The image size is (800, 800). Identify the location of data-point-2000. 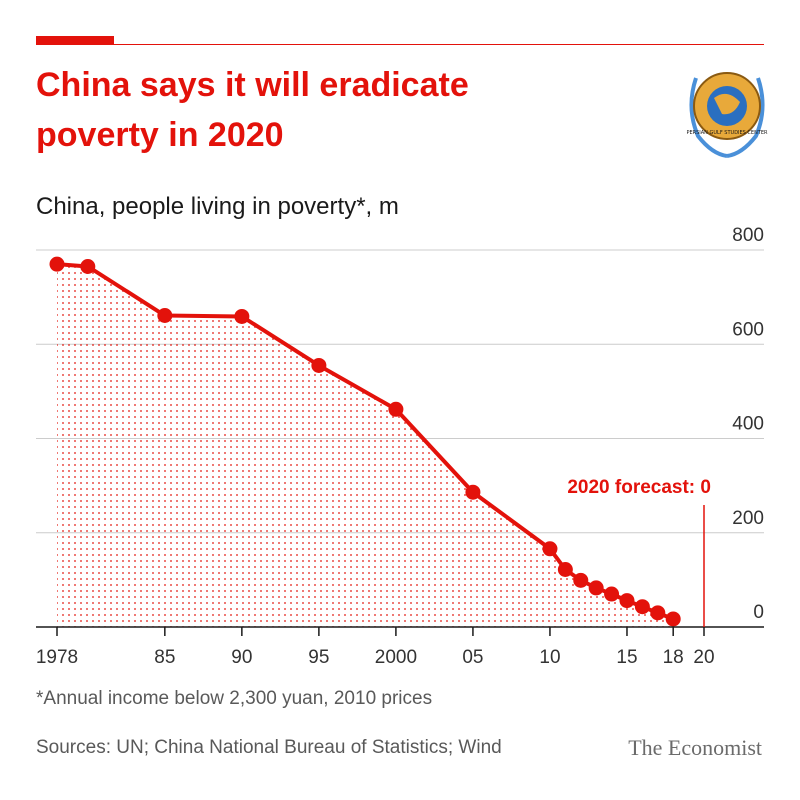
(396, 409).